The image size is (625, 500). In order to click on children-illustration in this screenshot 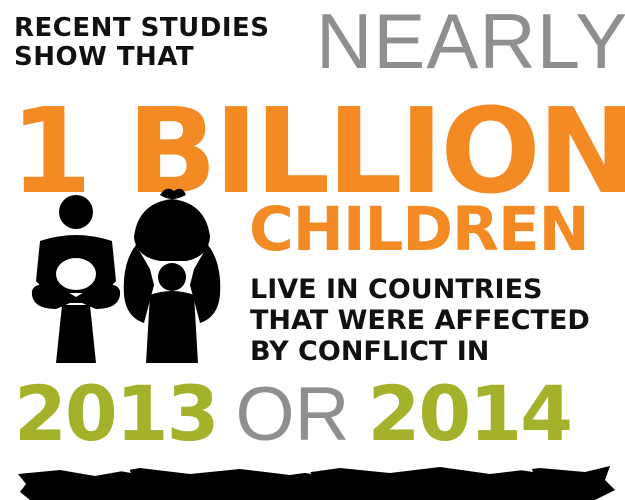, I will do `click(126, 275)`.